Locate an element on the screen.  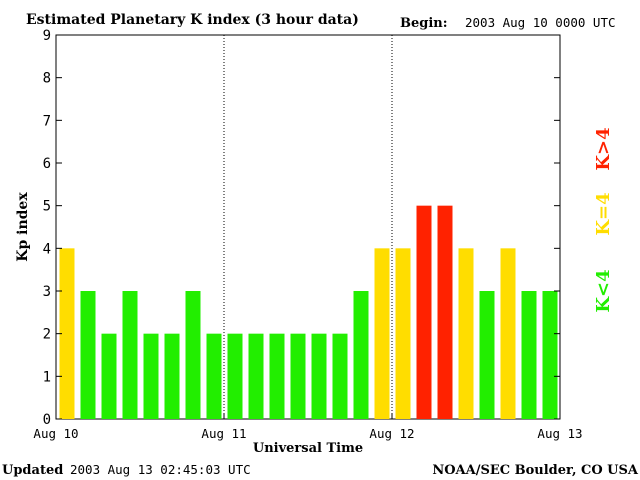
legend-k-above-4: K>4 is located at coordinates (603, 148).